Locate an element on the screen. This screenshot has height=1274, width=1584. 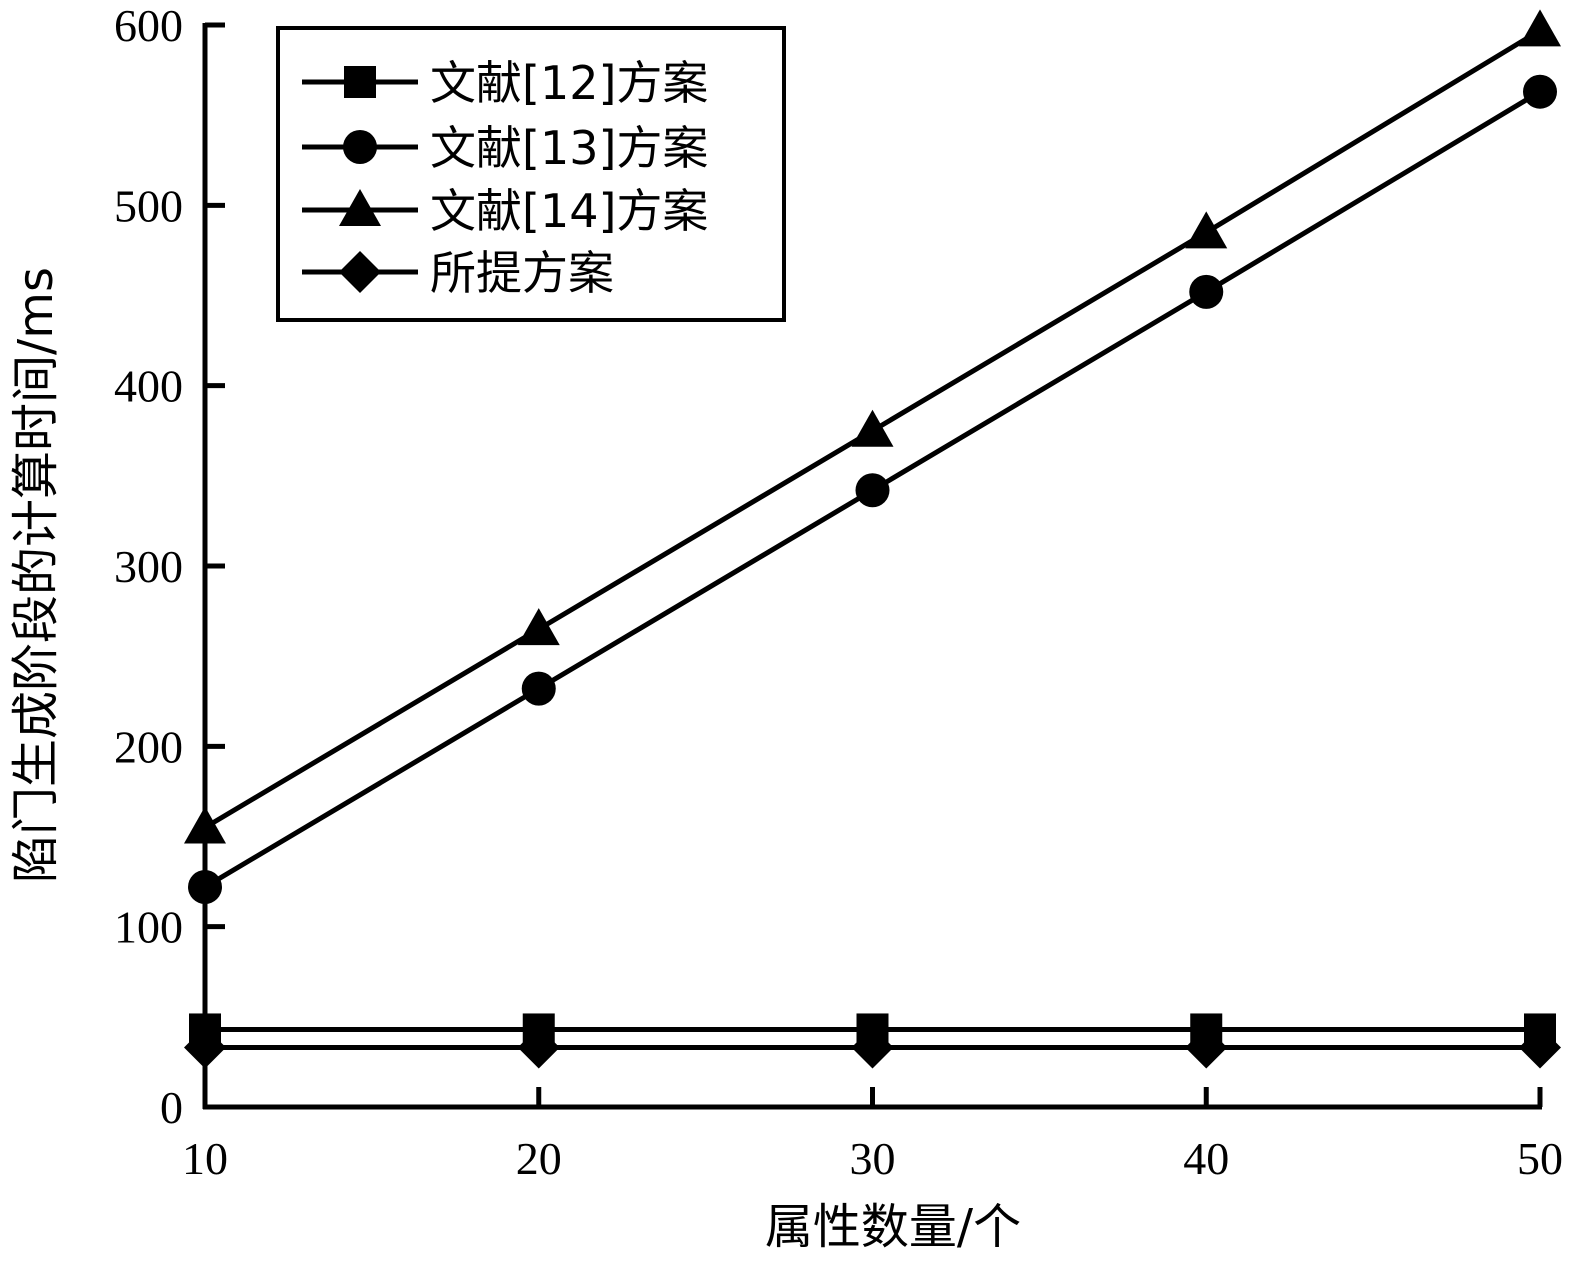
legend-label-1: 文献[12]方案 is located at coordinates (569, 83).